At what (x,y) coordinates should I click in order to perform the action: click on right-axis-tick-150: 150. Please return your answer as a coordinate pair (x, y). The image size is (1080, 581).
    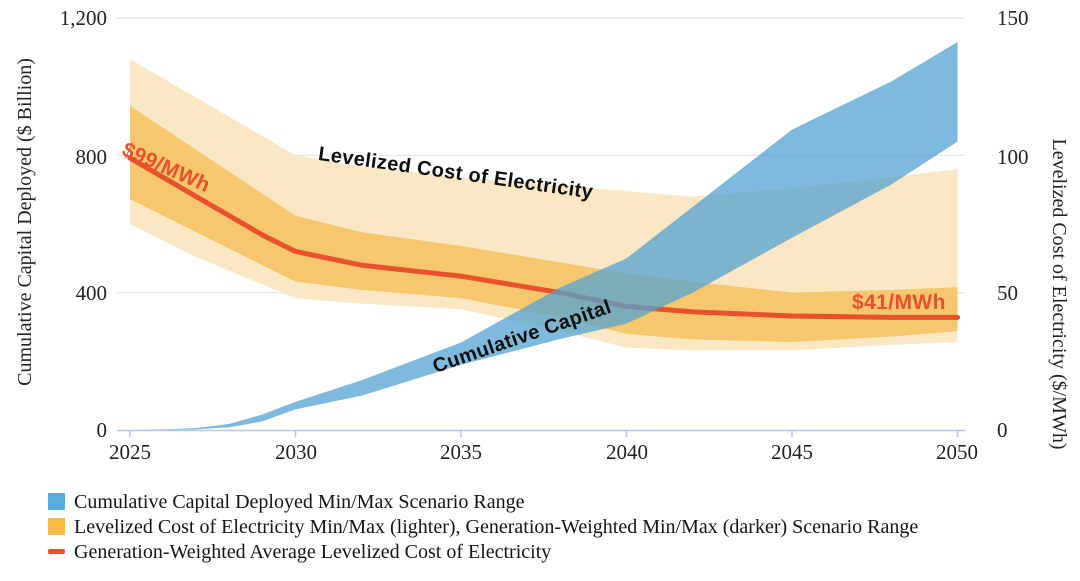
    Looking at the image, I should click on (1013, 18).